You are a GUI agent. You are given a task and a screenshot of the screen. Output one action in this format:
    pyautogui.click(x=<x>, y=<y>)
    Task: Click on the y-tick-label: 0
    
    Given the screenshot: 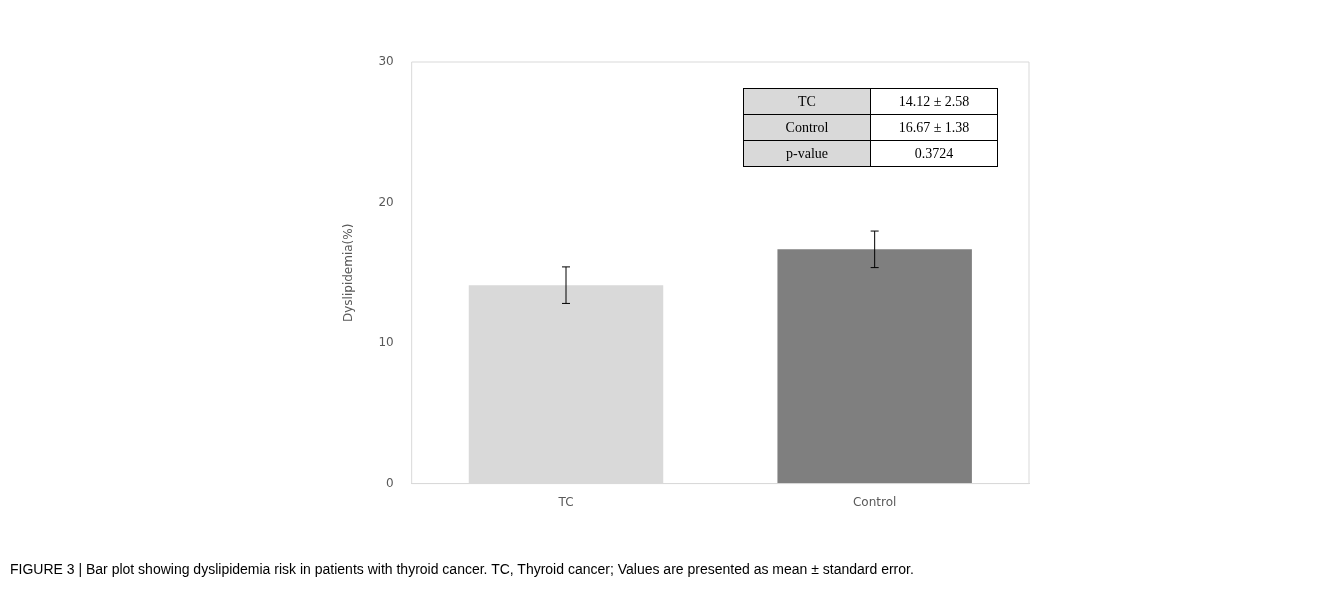 What is the action you would take?
    pyautogui.click(x=390, y=482)
    